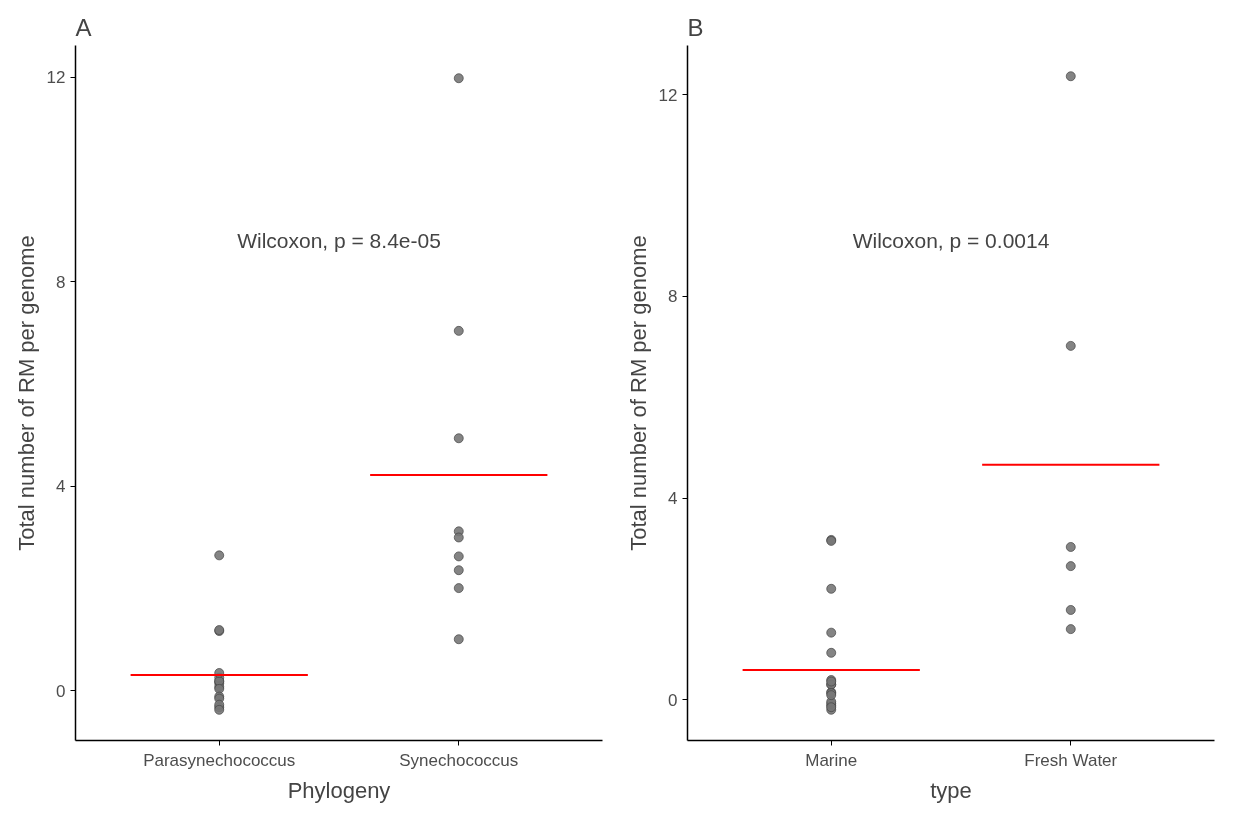 This screenshot has width=1235, height=815. Describe the element at coordinates (831, 760) in the screenshot. I see `x-tick-label: Marine` at that location.